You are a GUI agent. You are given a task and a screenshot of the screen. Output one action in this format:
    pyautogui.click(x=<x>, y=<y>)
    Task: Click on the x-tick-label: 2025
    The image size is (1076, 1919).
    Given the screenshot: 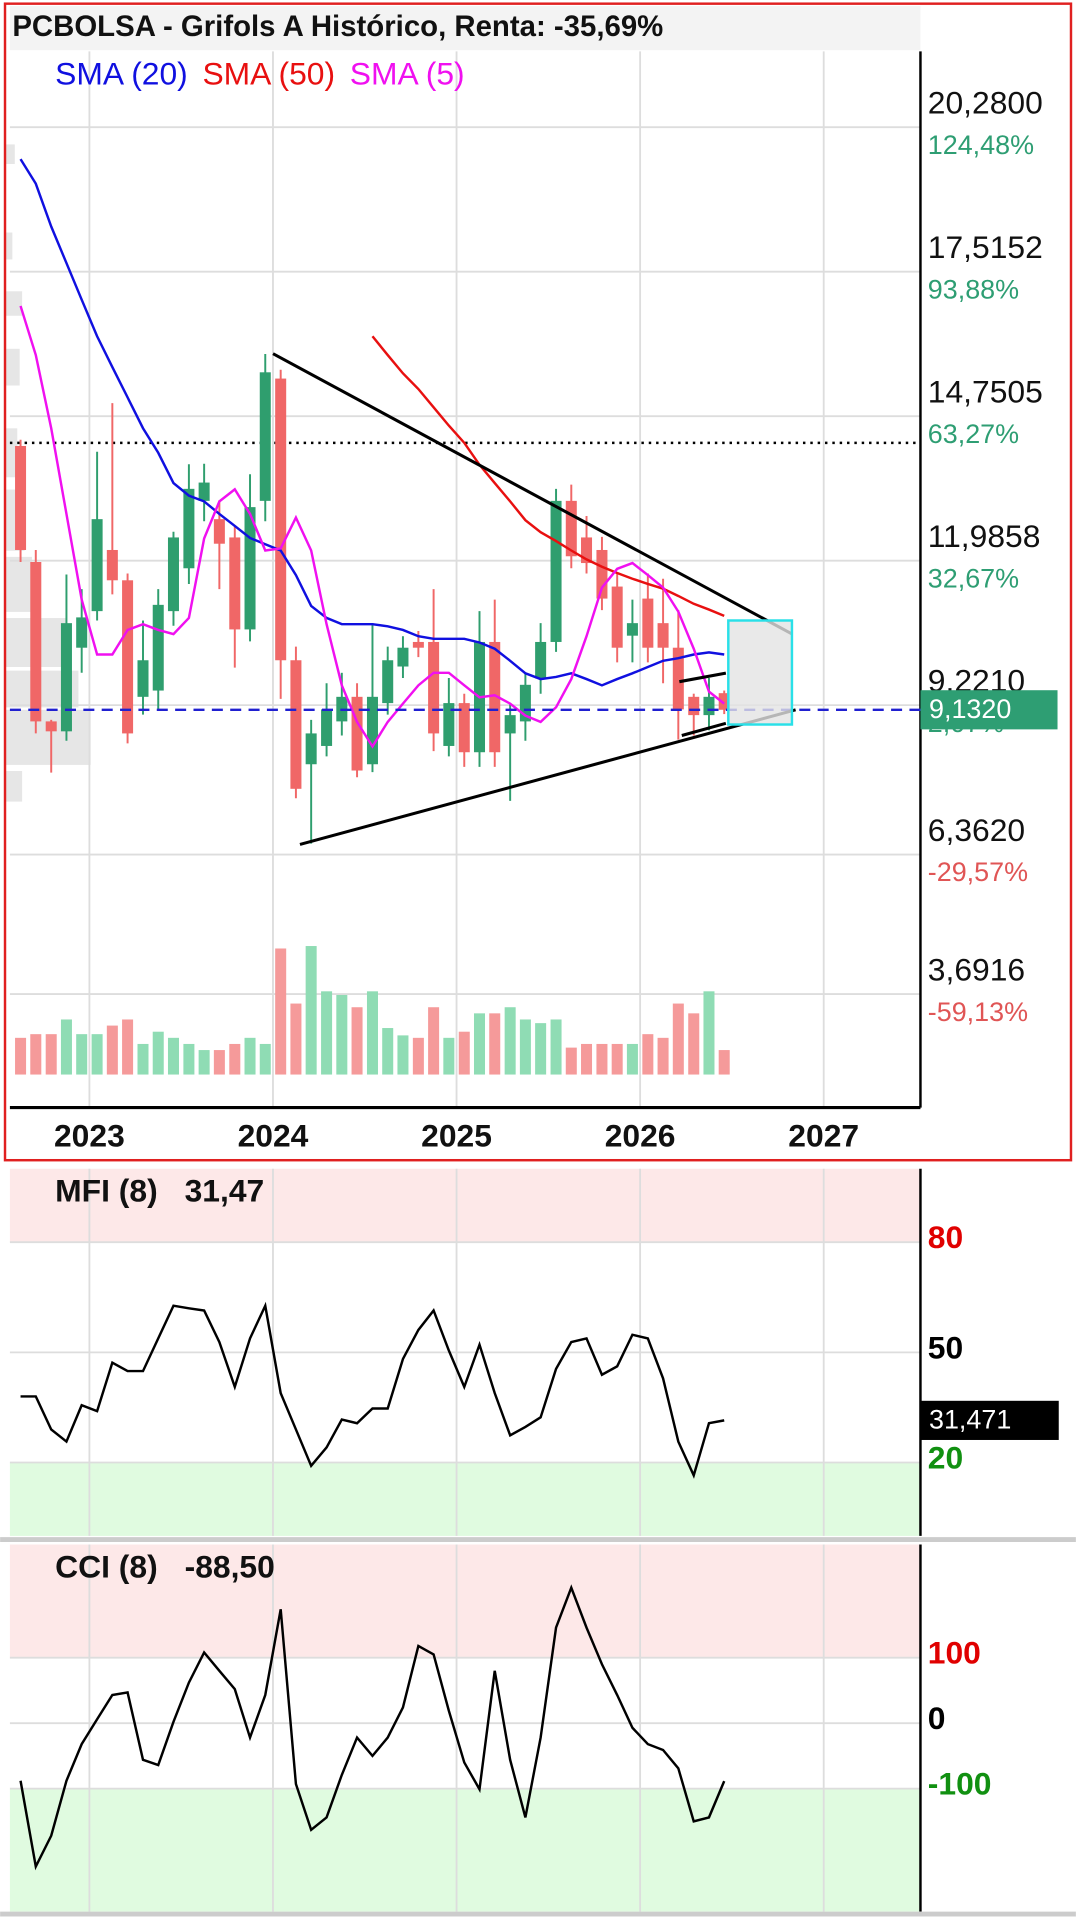 What is the action you would take?
    pyautogui.click(x=456, y=1136)
    